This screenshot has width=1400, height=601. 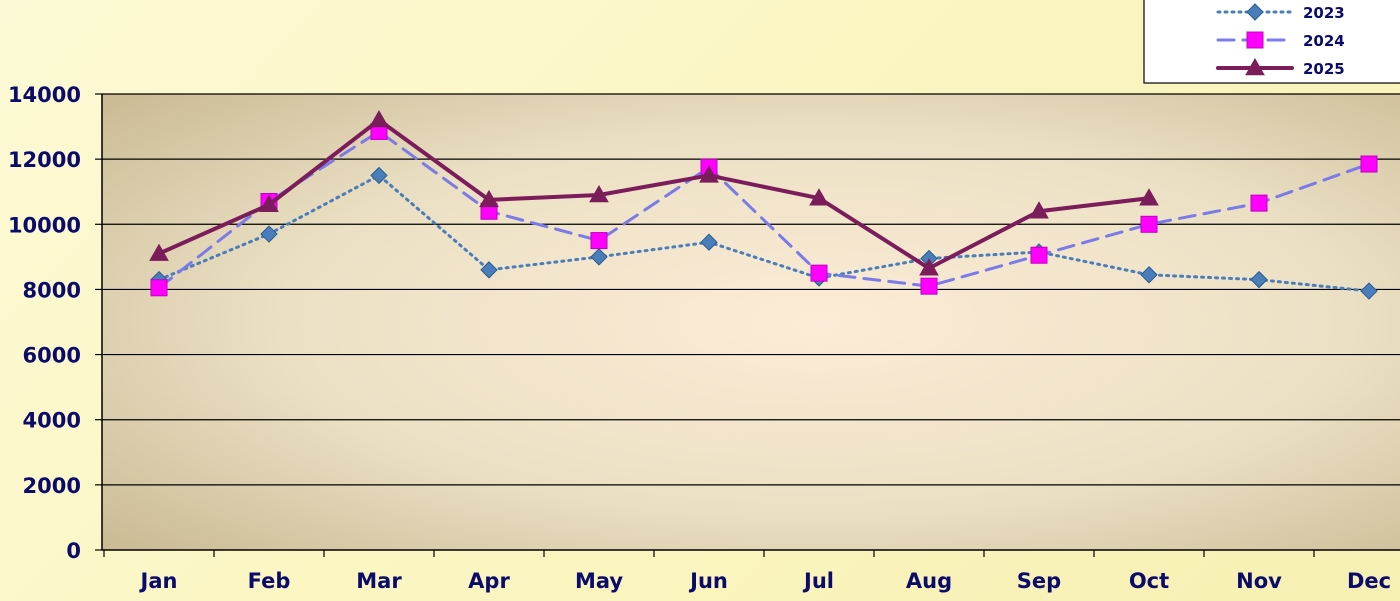 What do you see at coordinates (1369, 581) in the screenshot?
I see `x-tick-label: Dec` at bounding box center [1369, 581].